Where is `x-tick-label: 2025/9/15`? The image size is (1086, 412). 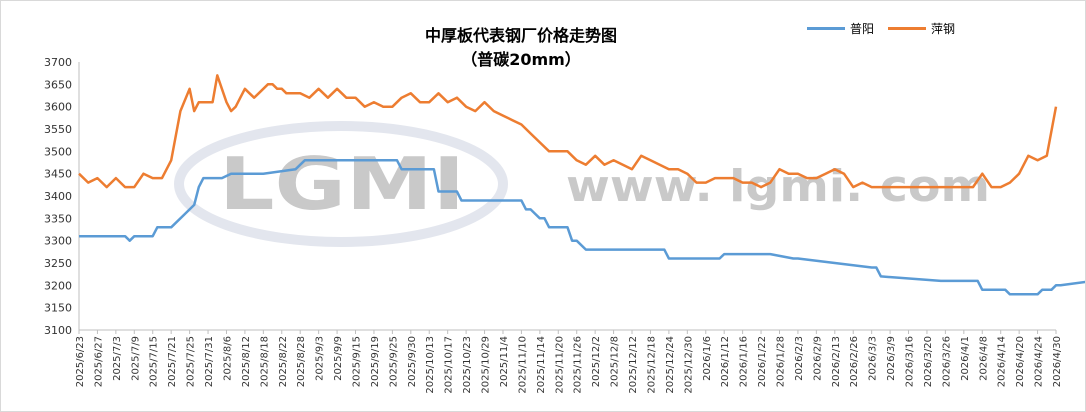 x-tick-label: 2025/9/15 is located at coordinates (357, 361).